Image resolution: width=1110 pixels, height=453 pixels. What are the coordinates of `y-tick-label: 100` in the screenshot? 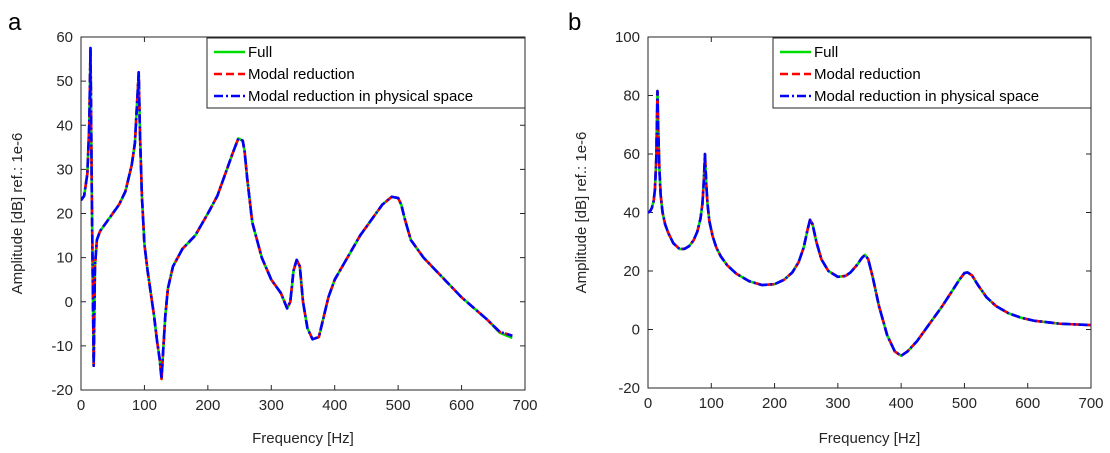 It's located at (627, 37).